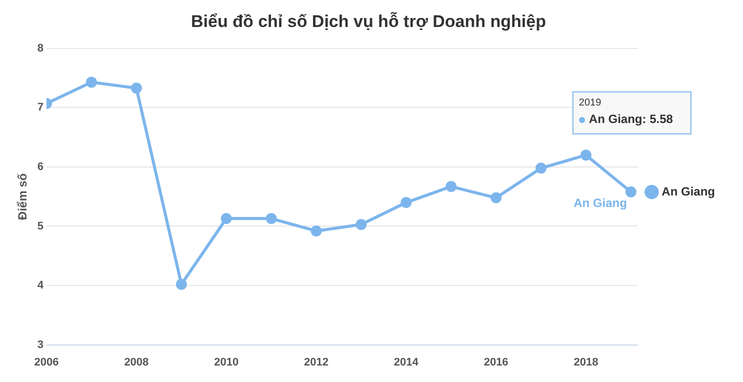  What do you see at coordinates (226, 362) in the screenshot?
I see `x-tick-label: 2010` at bounding box center [226, 362].